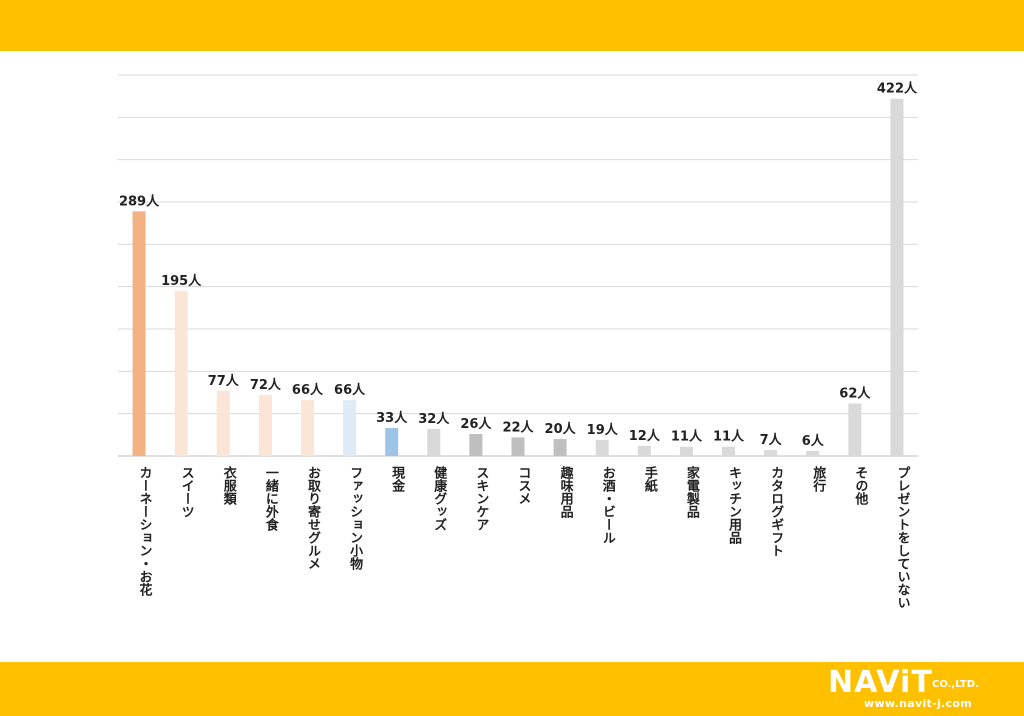 The image size is (1024, 716). What do you see at coordinates (397, 479) in the screenshot?
I see `category-label: 現金` at bounding box center [397, 479].